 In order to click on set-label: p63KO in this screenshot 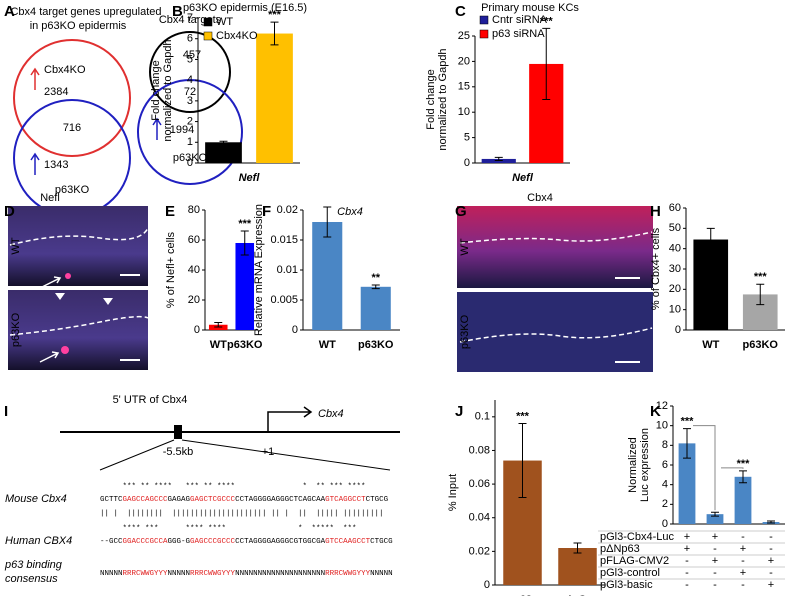, I will do `click(190, 158)`.